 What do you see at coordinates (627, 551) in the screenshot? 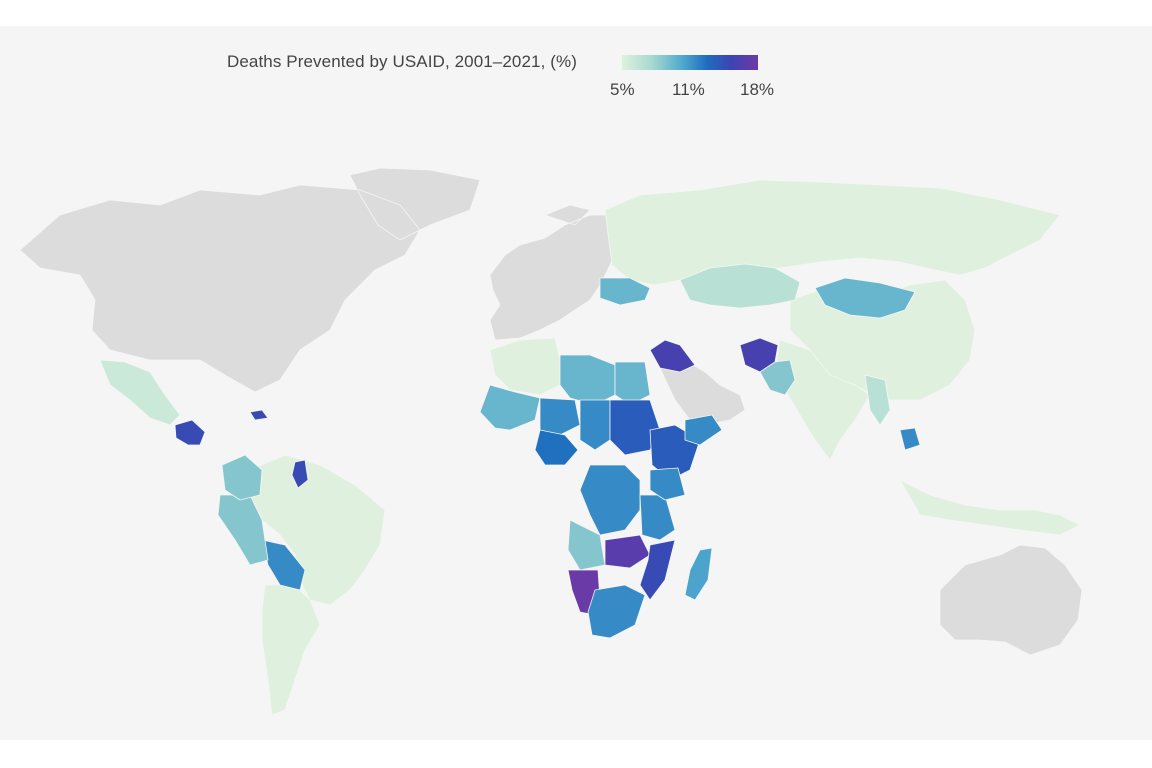
I see `region-zambia` at bounding box center [627, 551].